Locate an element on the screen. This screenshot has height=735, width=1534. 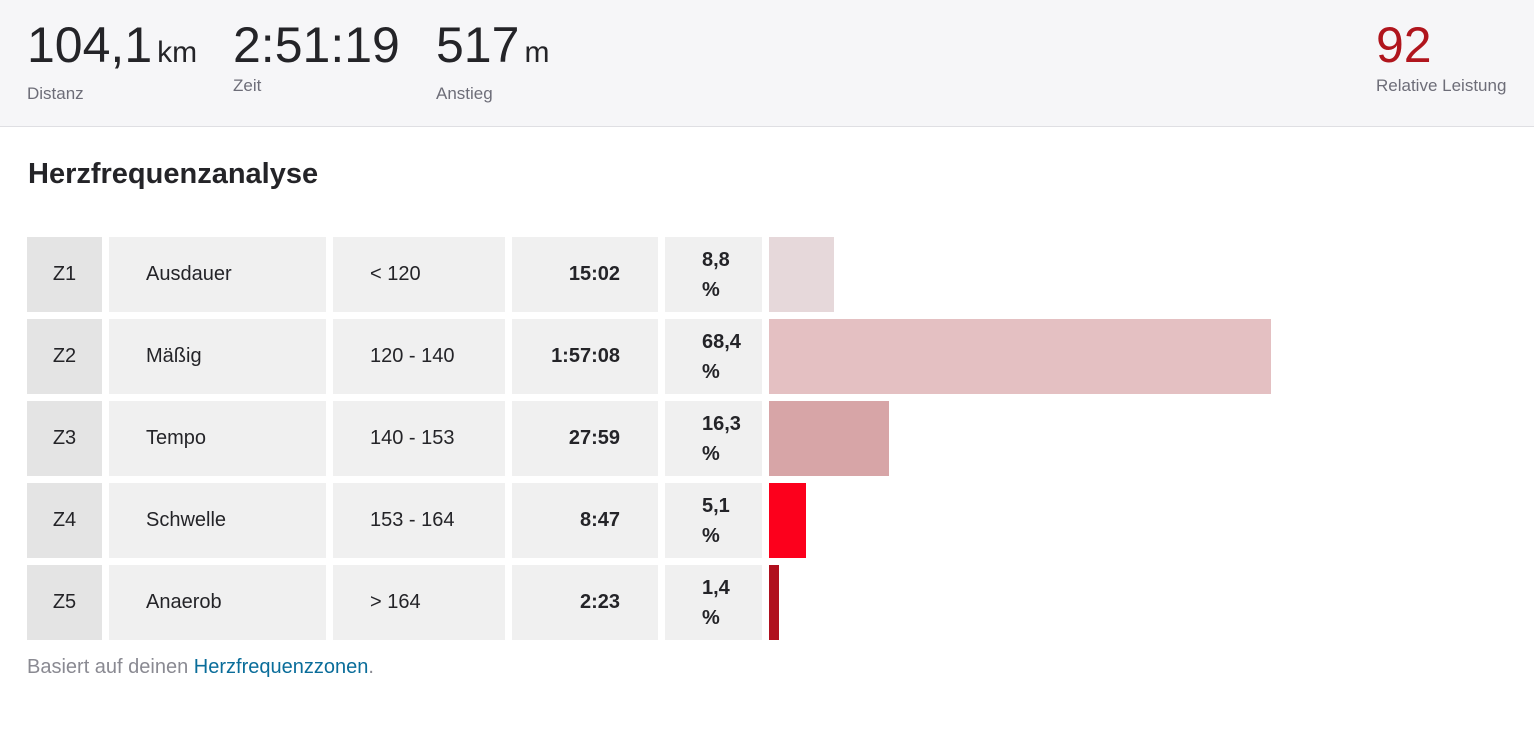
zone-range: 153 - 164 is located at coordinates (419, 520).